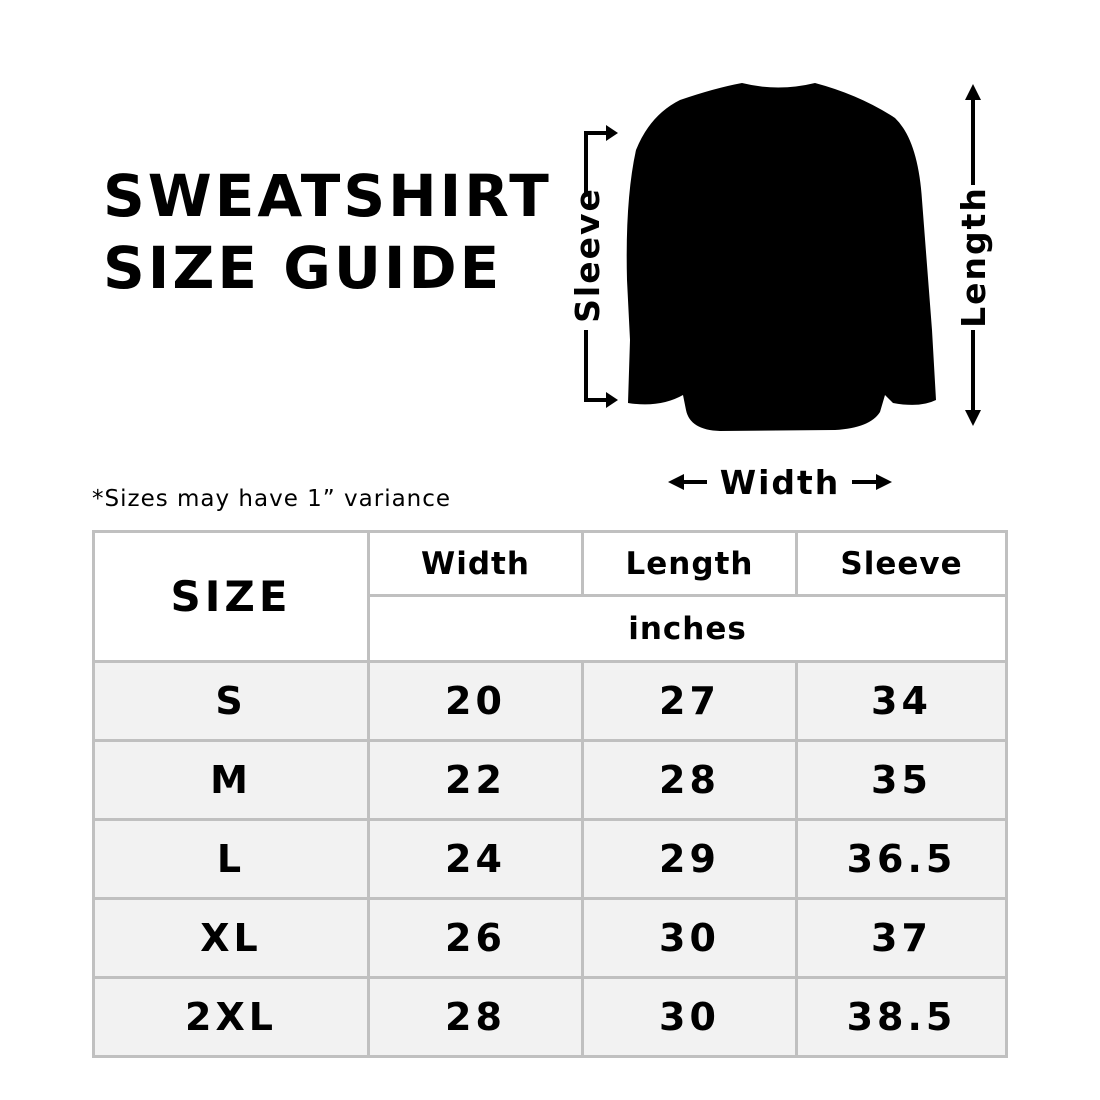 Image resolution: width=1100 pixels, height=1100 pixels. Describe the element at coordinates (689, 701) in the screenshot. I see `length-cell: 27` at that location.